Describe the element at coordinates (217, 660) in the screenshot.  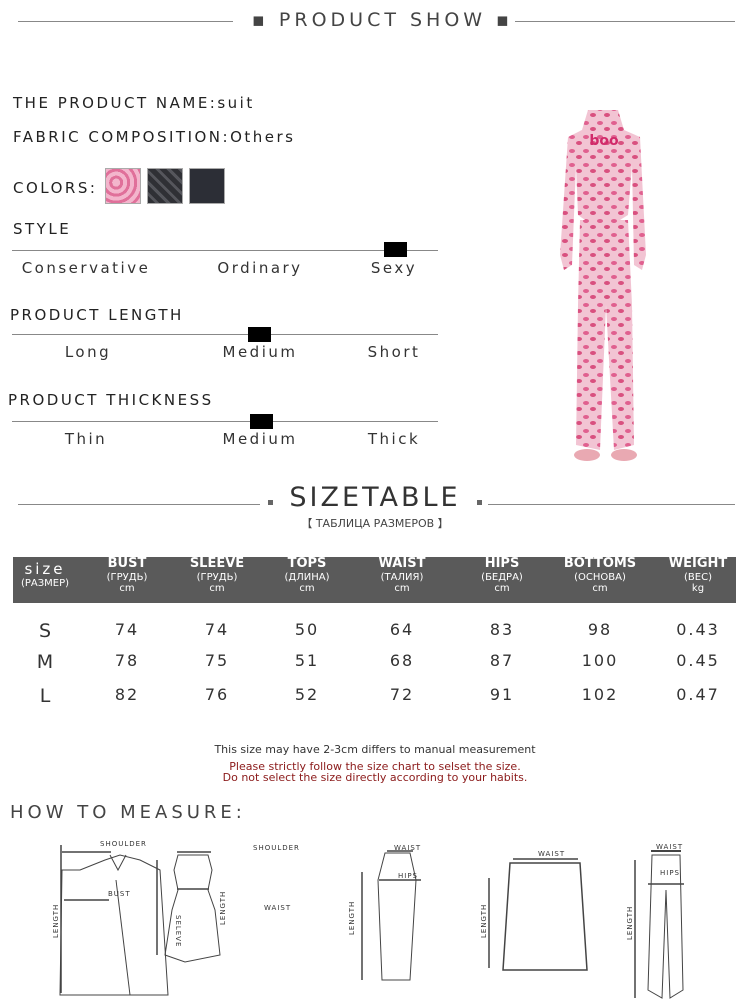
I see `size-value-cell: 75` at that location.